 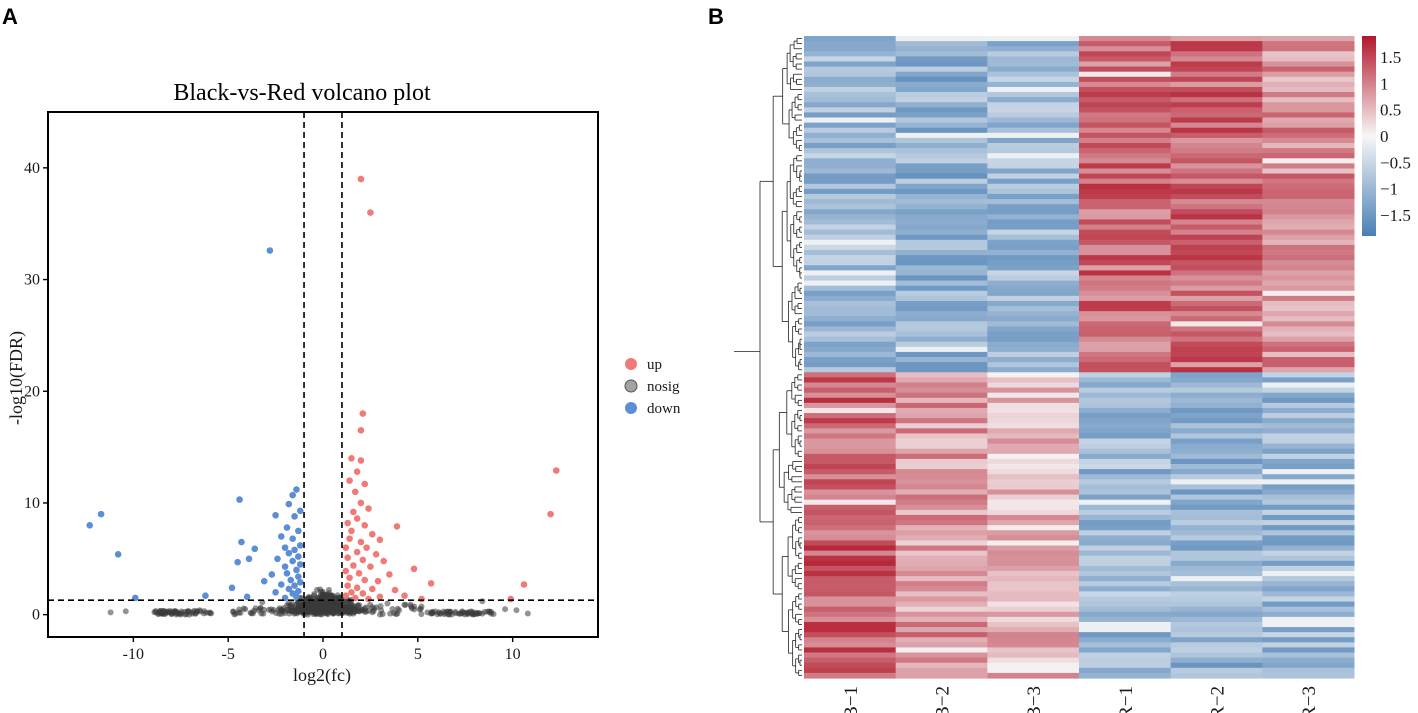 I want to click on heatmap-col-label: B−2, so click(x=943, y=699).